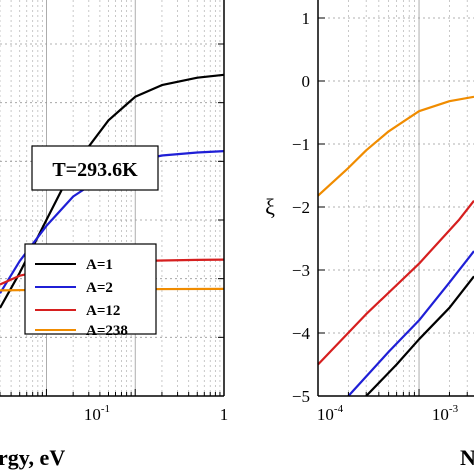  I want to click on left-x-tick-label-1: 1, so click(224, 414).